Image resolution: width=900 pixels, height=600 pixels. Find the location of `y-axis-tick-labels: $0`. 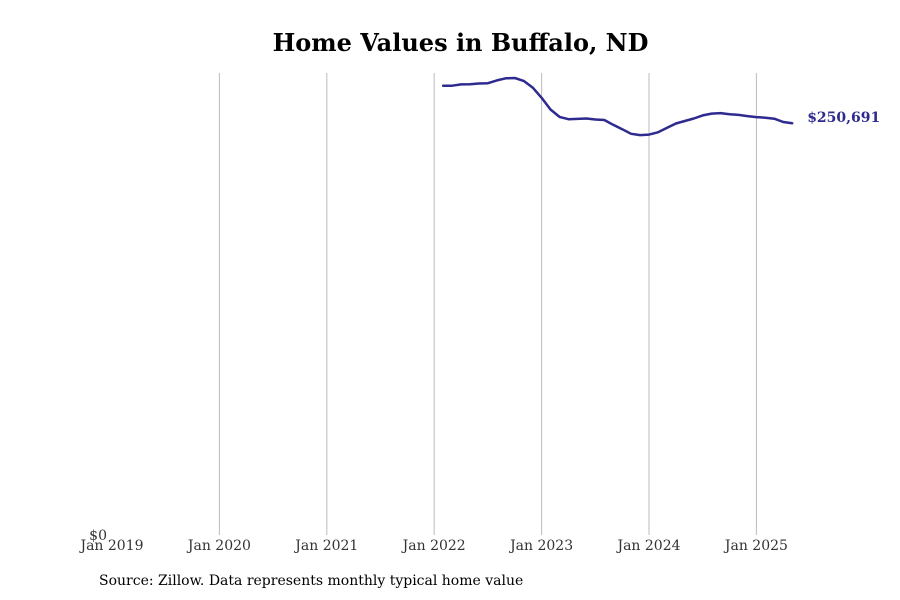

y-axis-tick-labels: $0 is located at coordinates (98, 536).